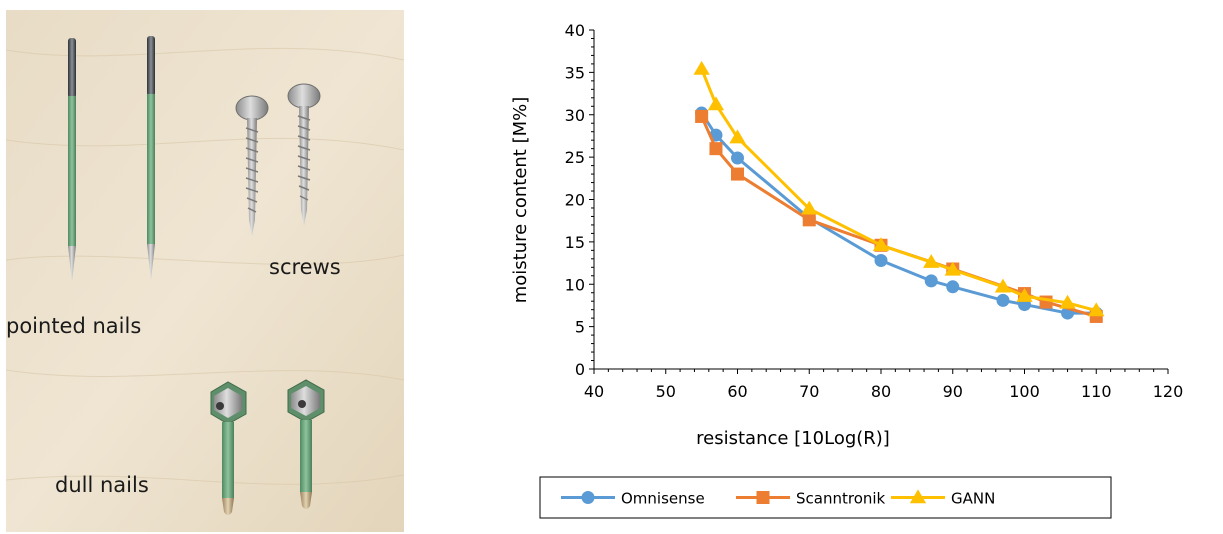 This screenshot has width=1223, height=534. I want to click on chart-legend: Omnisense Scanntronik GANN, so click(825, 497).